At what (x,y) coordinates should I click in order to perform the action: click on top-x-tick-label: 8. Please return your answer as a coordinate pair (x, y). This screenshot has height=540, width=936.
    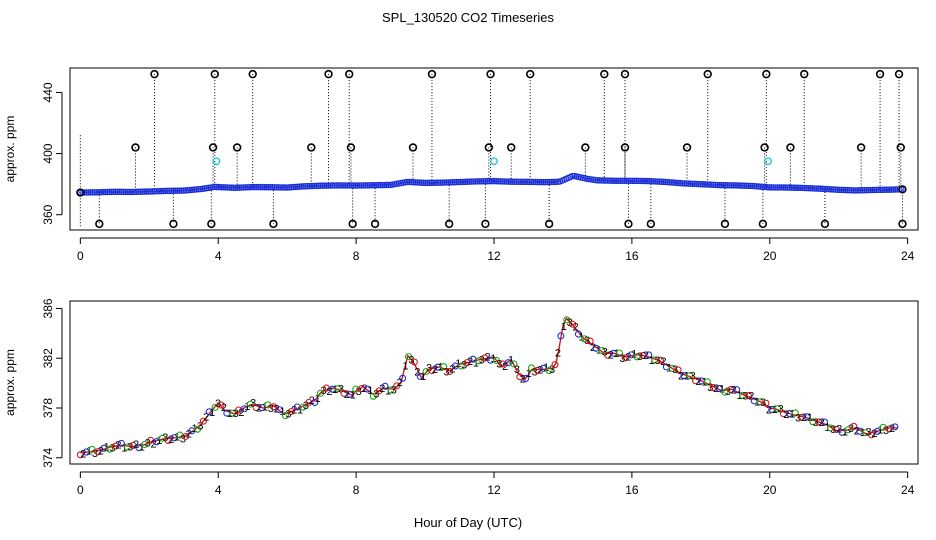
    Looking at the image, I should click on (356, 256).